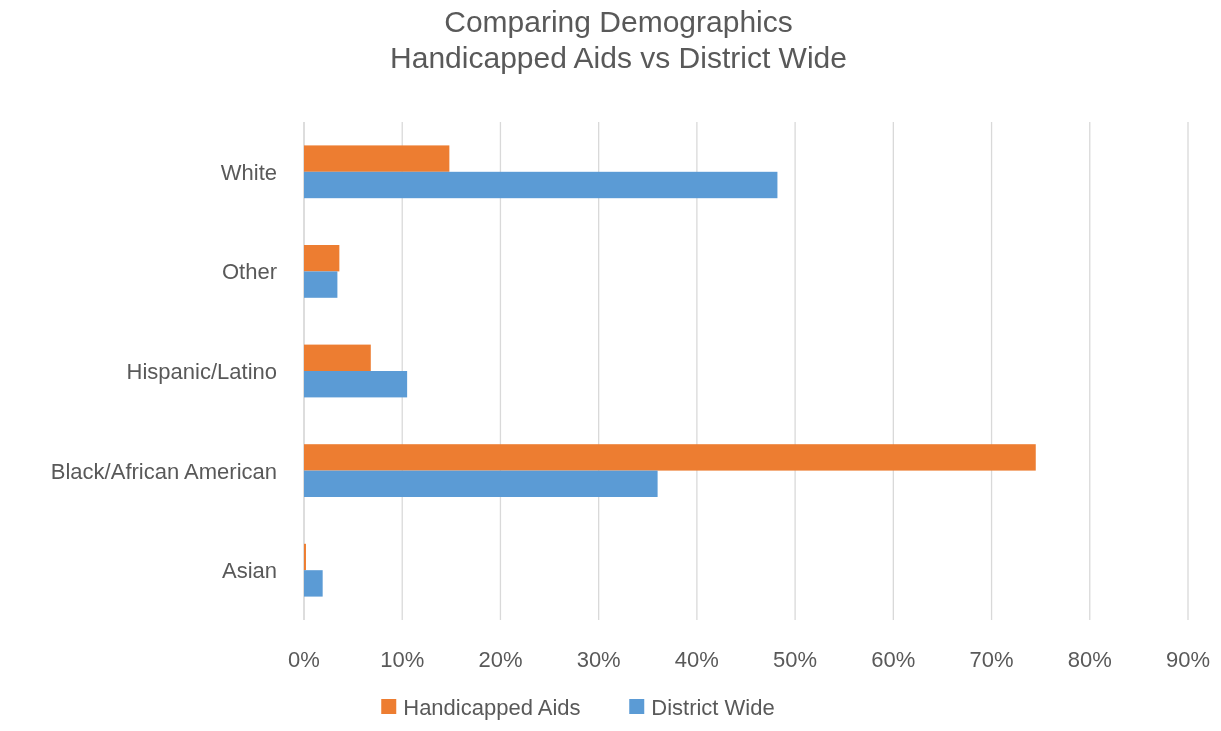 This screenshot has height=731, width=1221. I want to click on legend-label: Handicapped Aids, so click(492, 707).